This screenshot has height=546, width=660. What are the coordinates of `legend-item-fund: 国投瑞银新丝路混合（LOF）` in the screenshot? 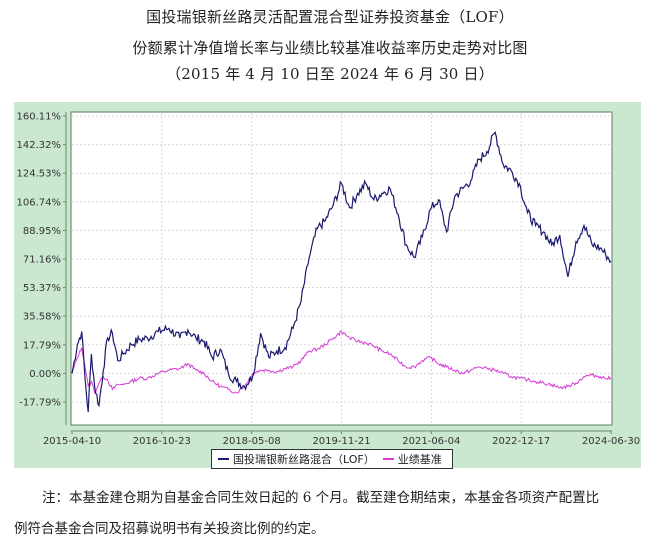 It's located at (295, 459).